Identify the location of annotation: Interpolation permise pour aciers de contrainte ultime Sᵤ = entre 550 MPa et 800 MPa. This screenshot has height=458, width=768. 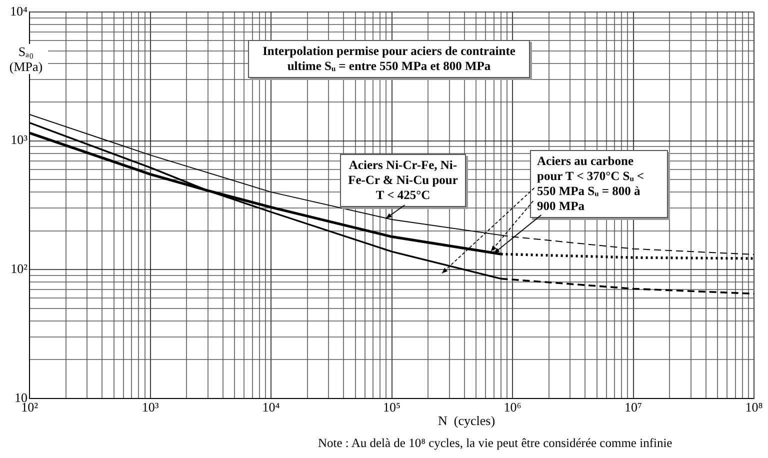
(389, 59).